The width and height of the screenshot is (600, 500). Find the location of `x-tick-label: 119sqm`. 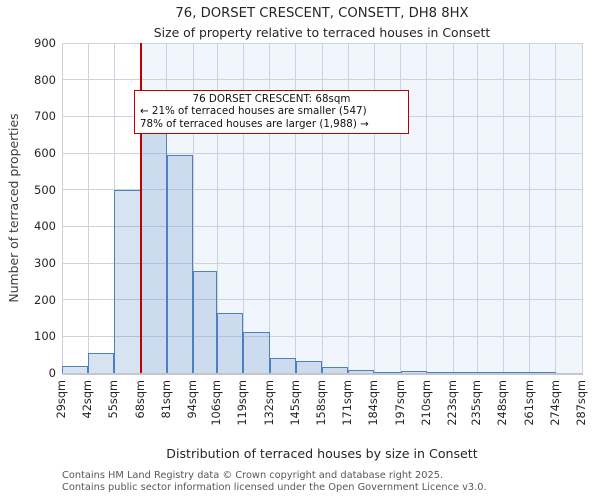

x-tick-label: 119sqm is located at coordinates (243, 403).